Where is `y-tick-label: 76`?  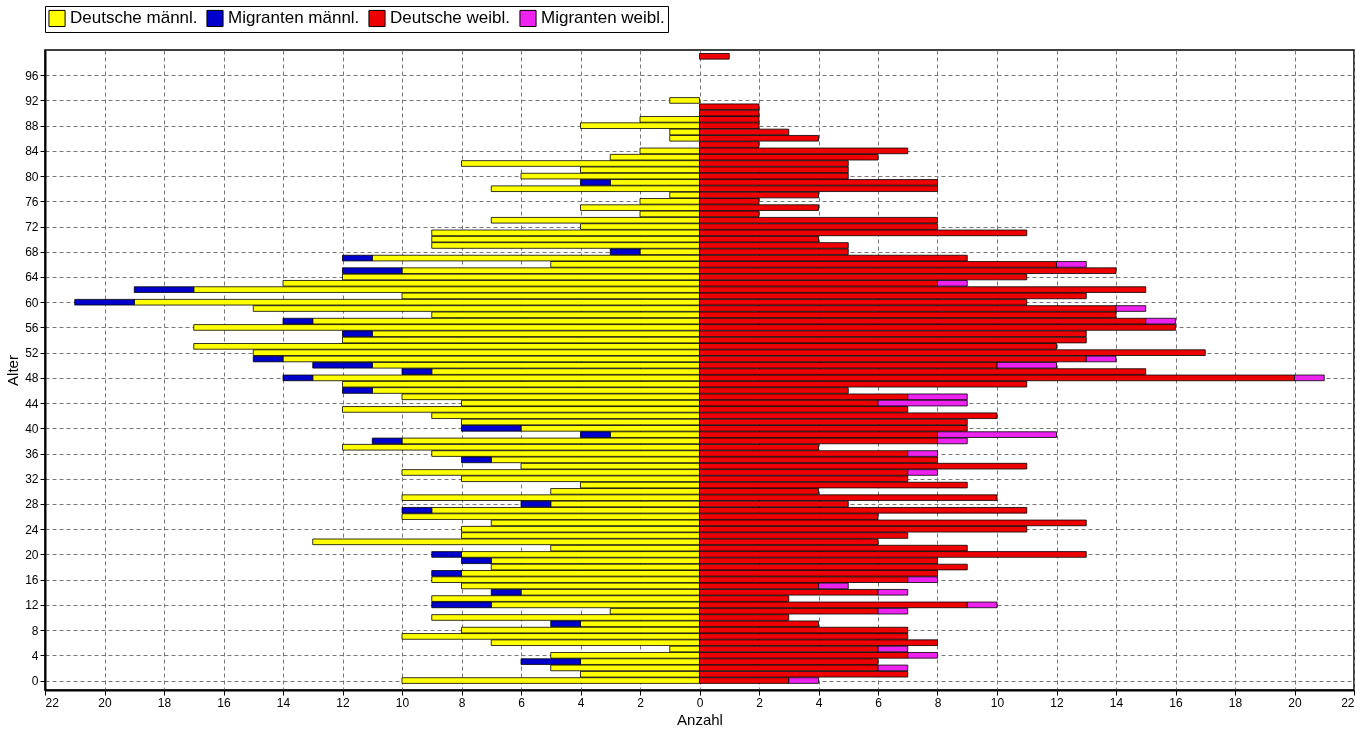
y-tick-label: 76 is located at coordinates (32, 201).